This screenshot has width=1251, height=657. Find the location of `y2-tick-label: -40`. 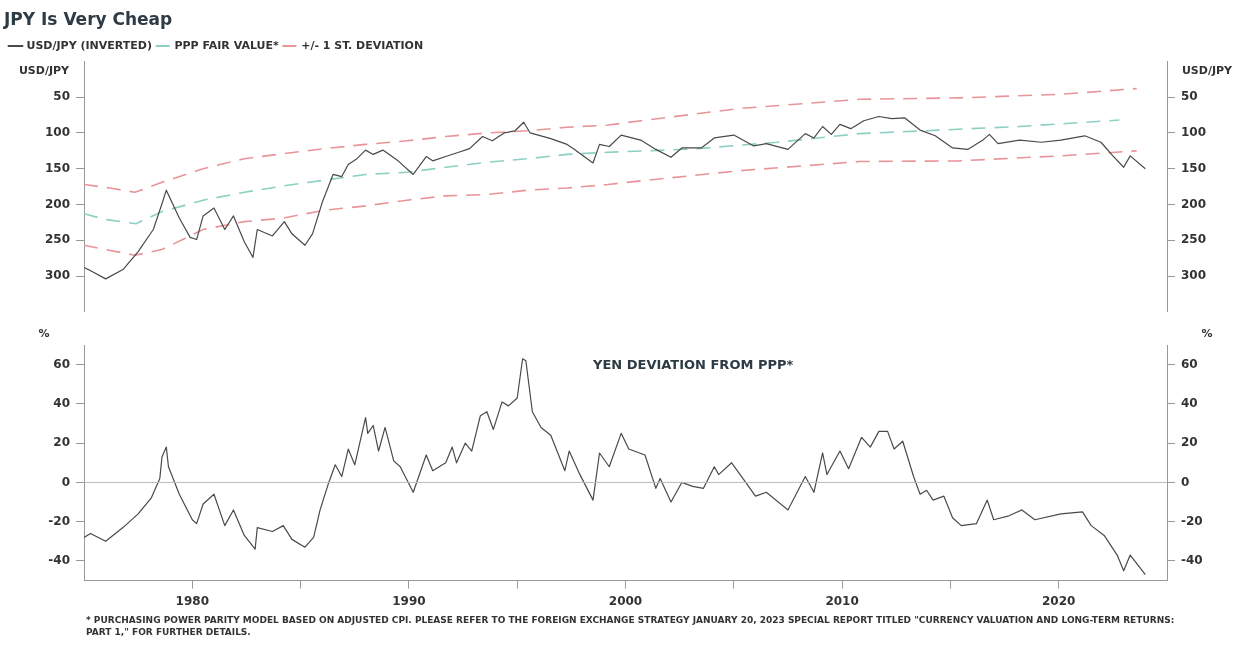

y2-tick-label: -40 is located at coordinates (1192, 560).